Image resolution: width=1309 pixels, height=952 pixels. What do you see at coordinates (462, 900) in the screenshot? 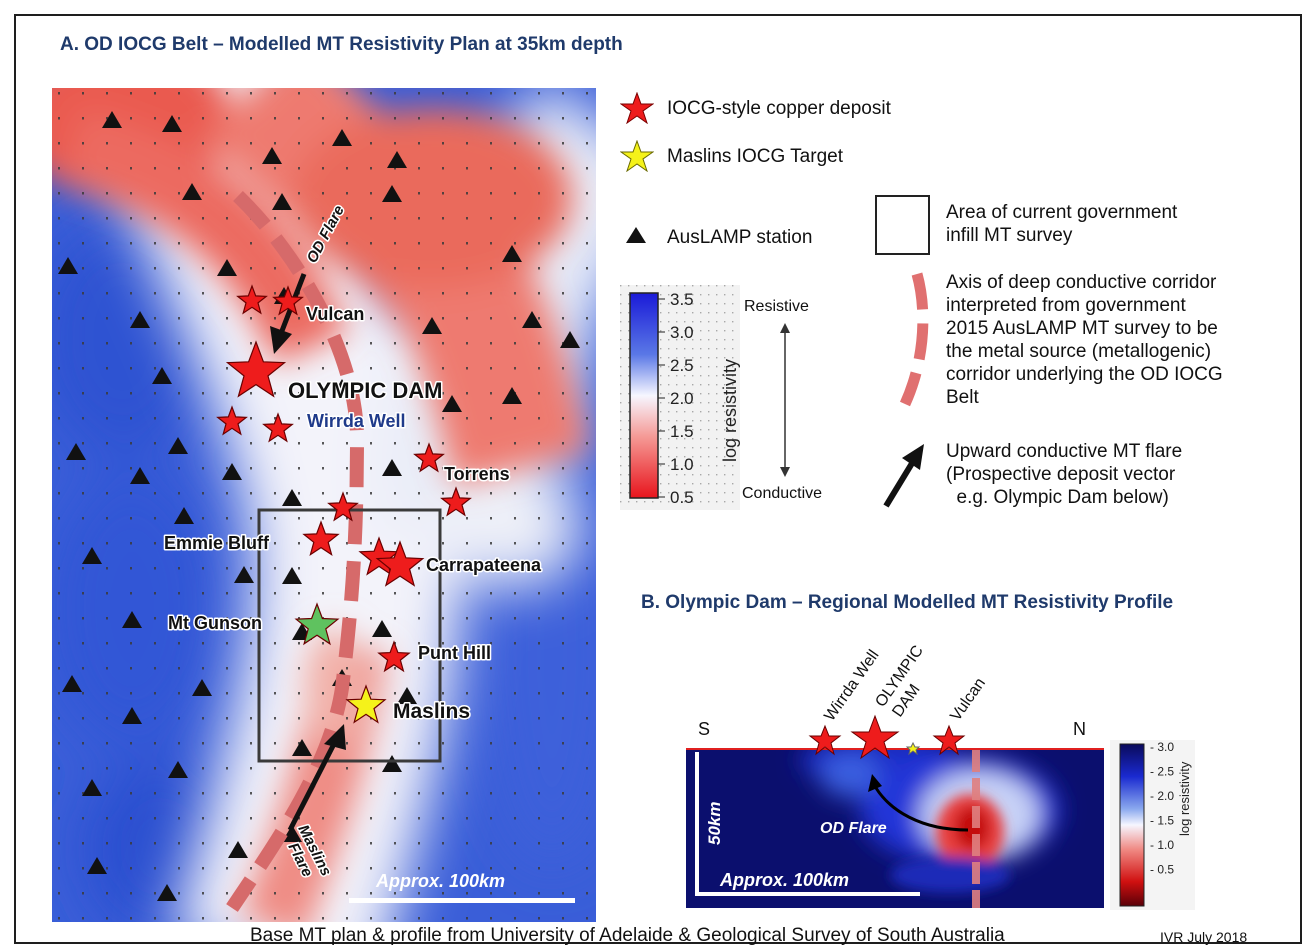
I see `plan-scale-bar` at bounding box center [462, 900].